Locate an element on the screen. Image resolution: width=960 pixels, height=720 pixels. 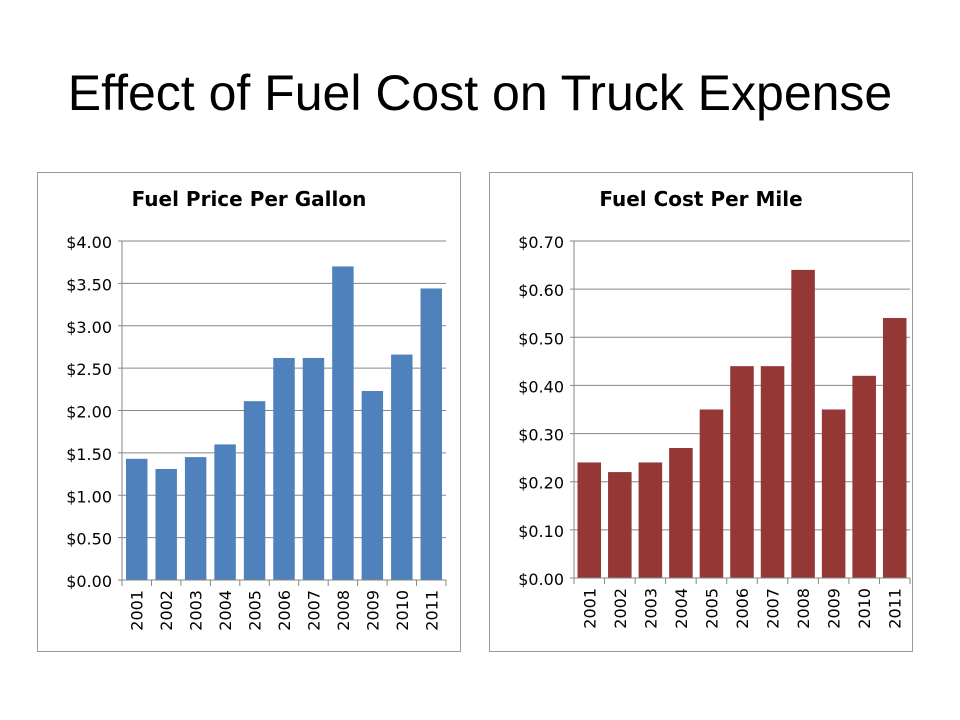
y-tick-label: $0.30 is located at coordinates (541, 435).